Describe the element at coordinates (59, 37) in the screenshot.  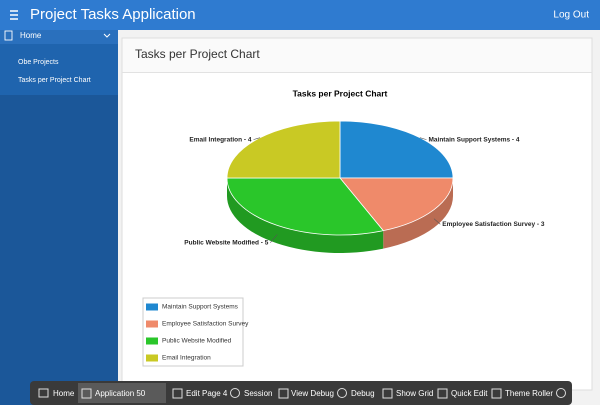
I see `nav-home-row` at that location.